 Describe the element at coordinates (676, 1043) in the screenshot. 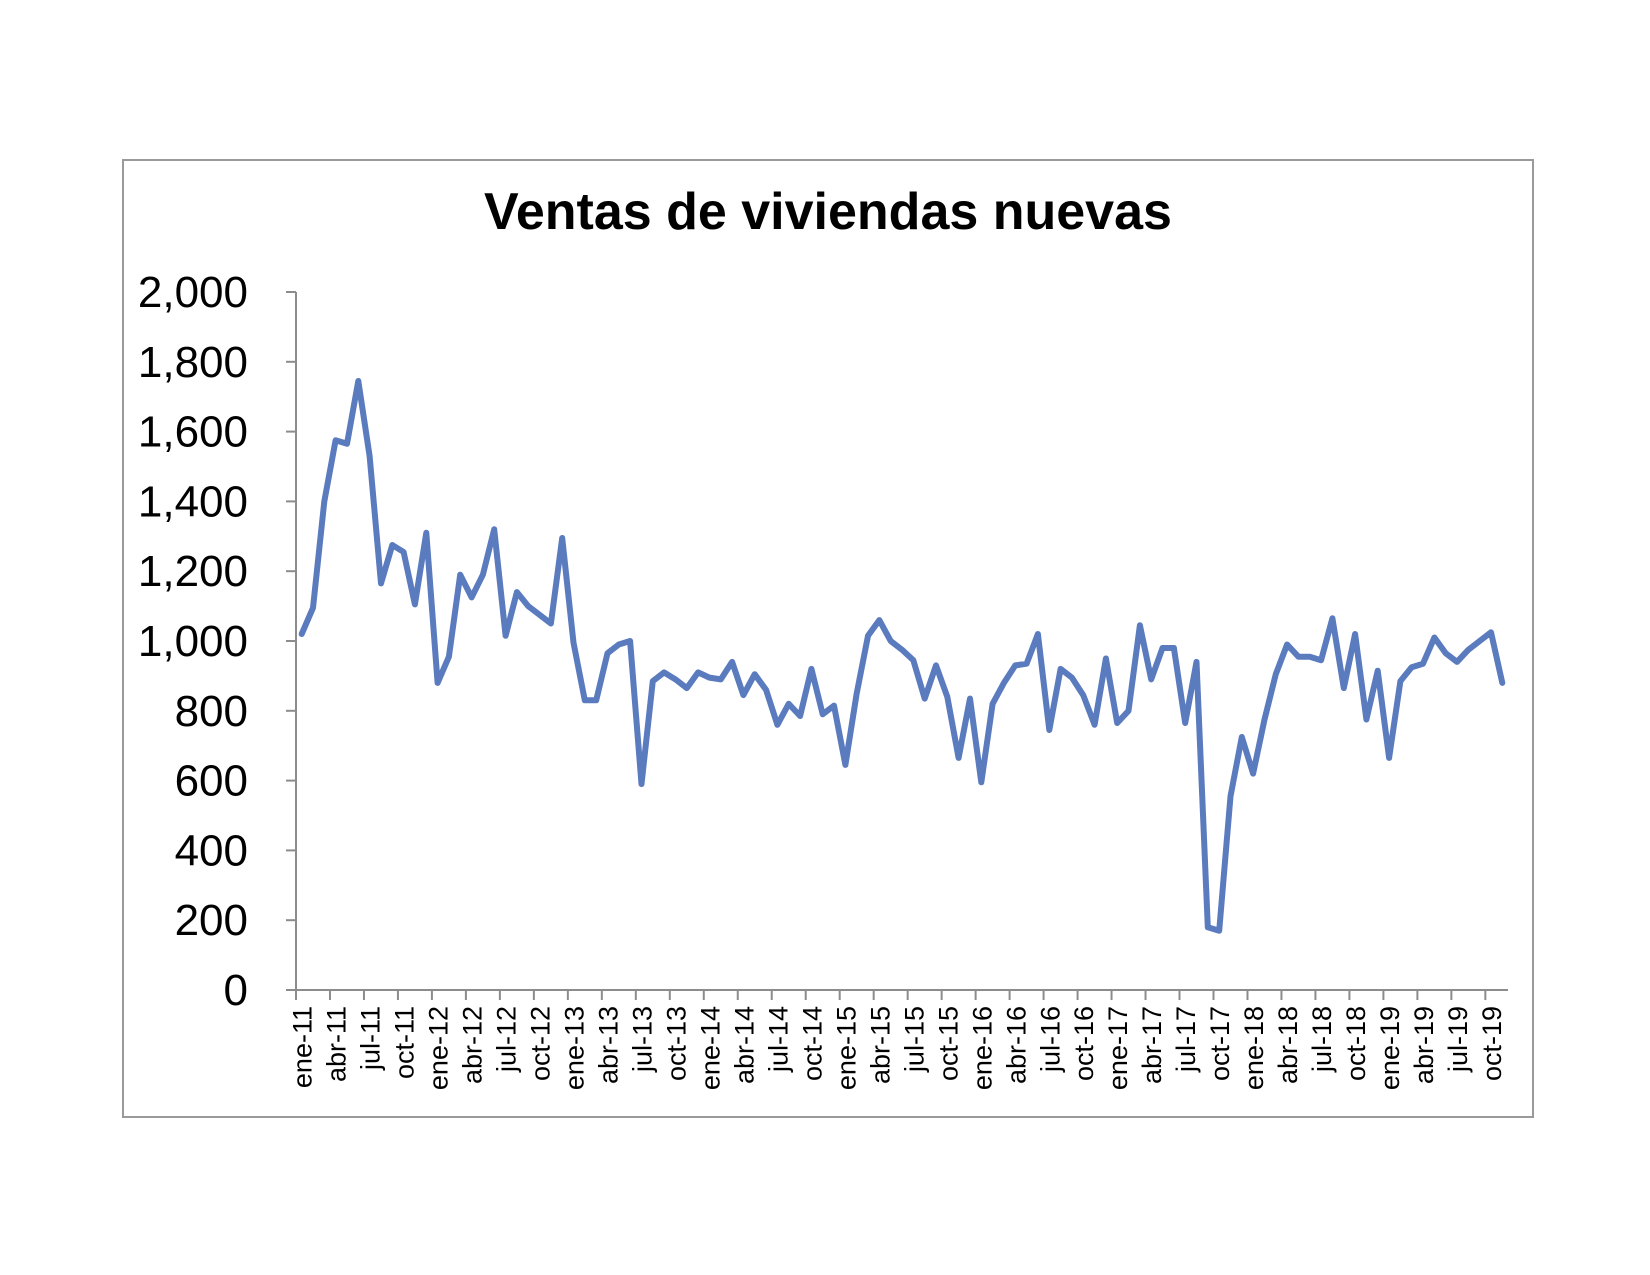

I see `x-tick-label: oct-13` at that location.